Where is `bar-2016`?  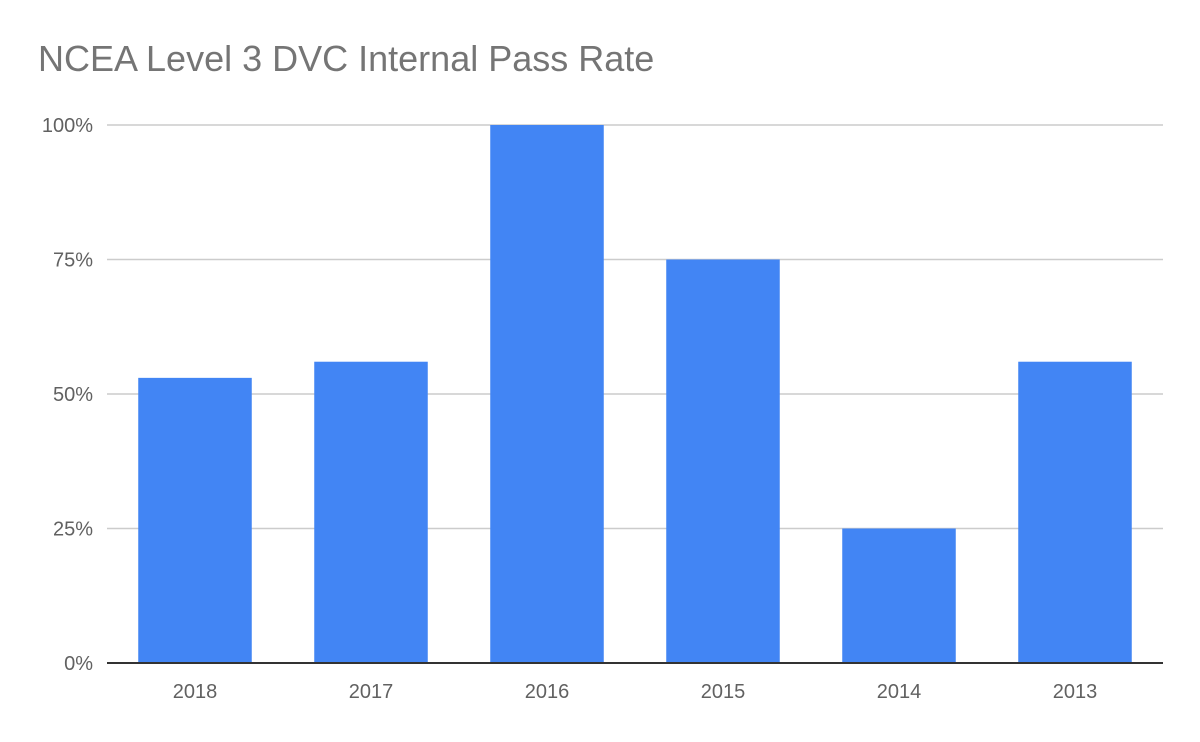 bar-2016 is located at coordinates (547, 394).